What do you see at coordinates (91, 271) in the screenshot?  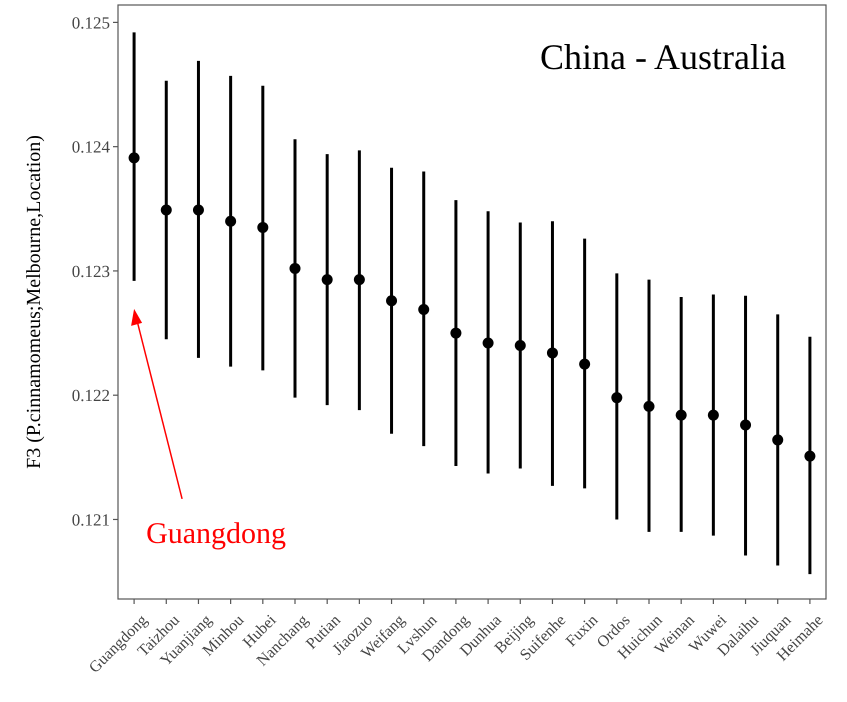 I see `y-tick-label: 0.123` at bounding box center [91, 271].